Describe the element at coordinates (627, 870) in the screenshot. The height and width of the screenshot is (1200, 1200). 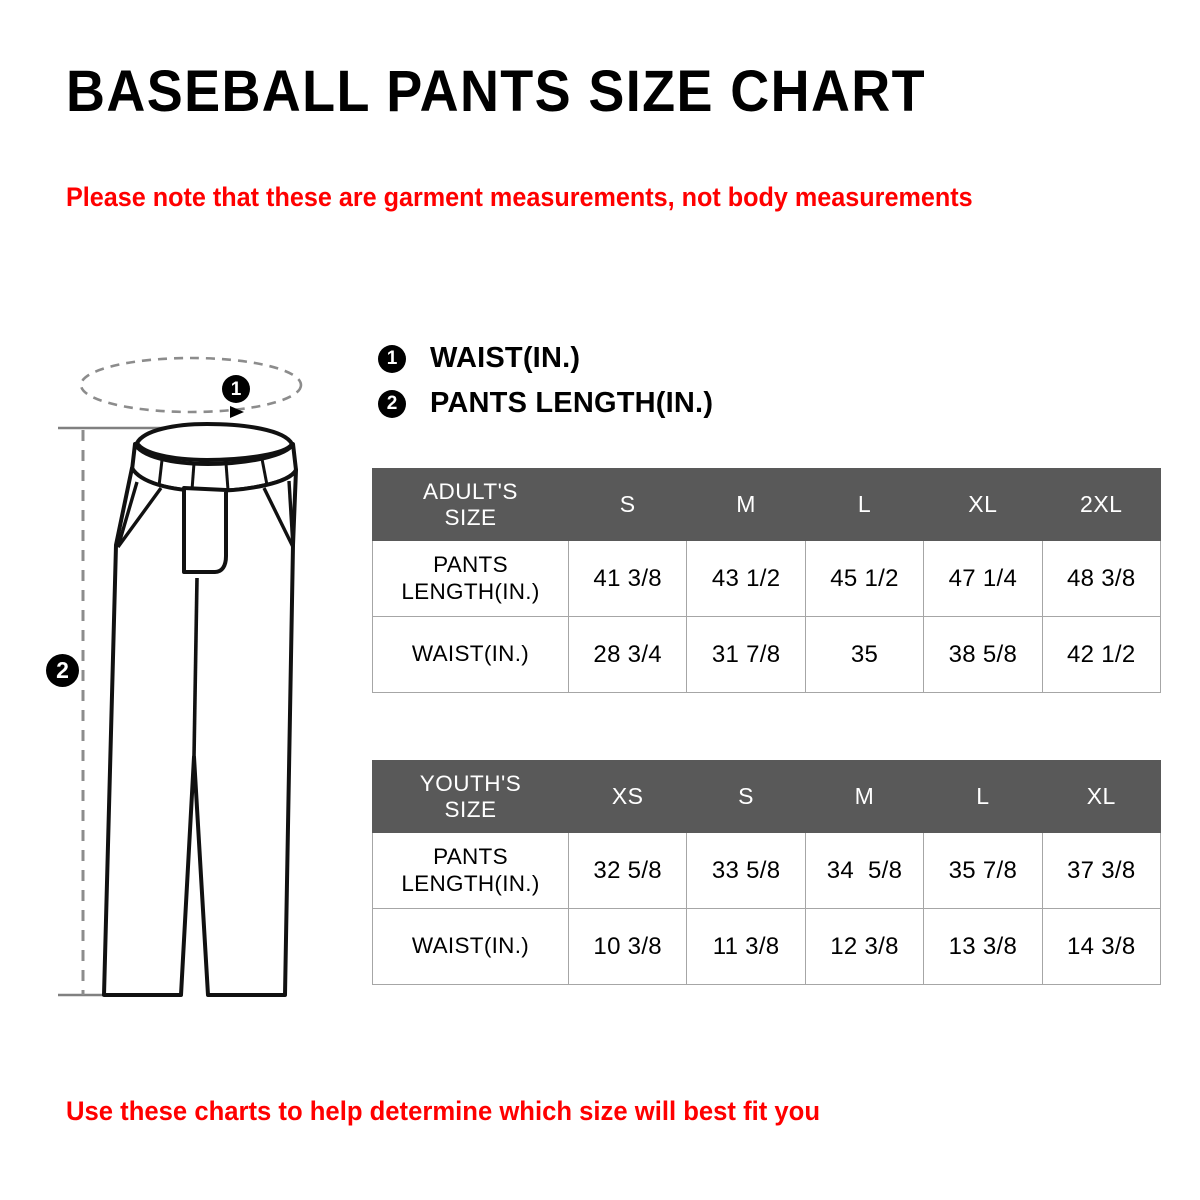
I see `youth-pants-length-xs: 32 5/8` at that location.